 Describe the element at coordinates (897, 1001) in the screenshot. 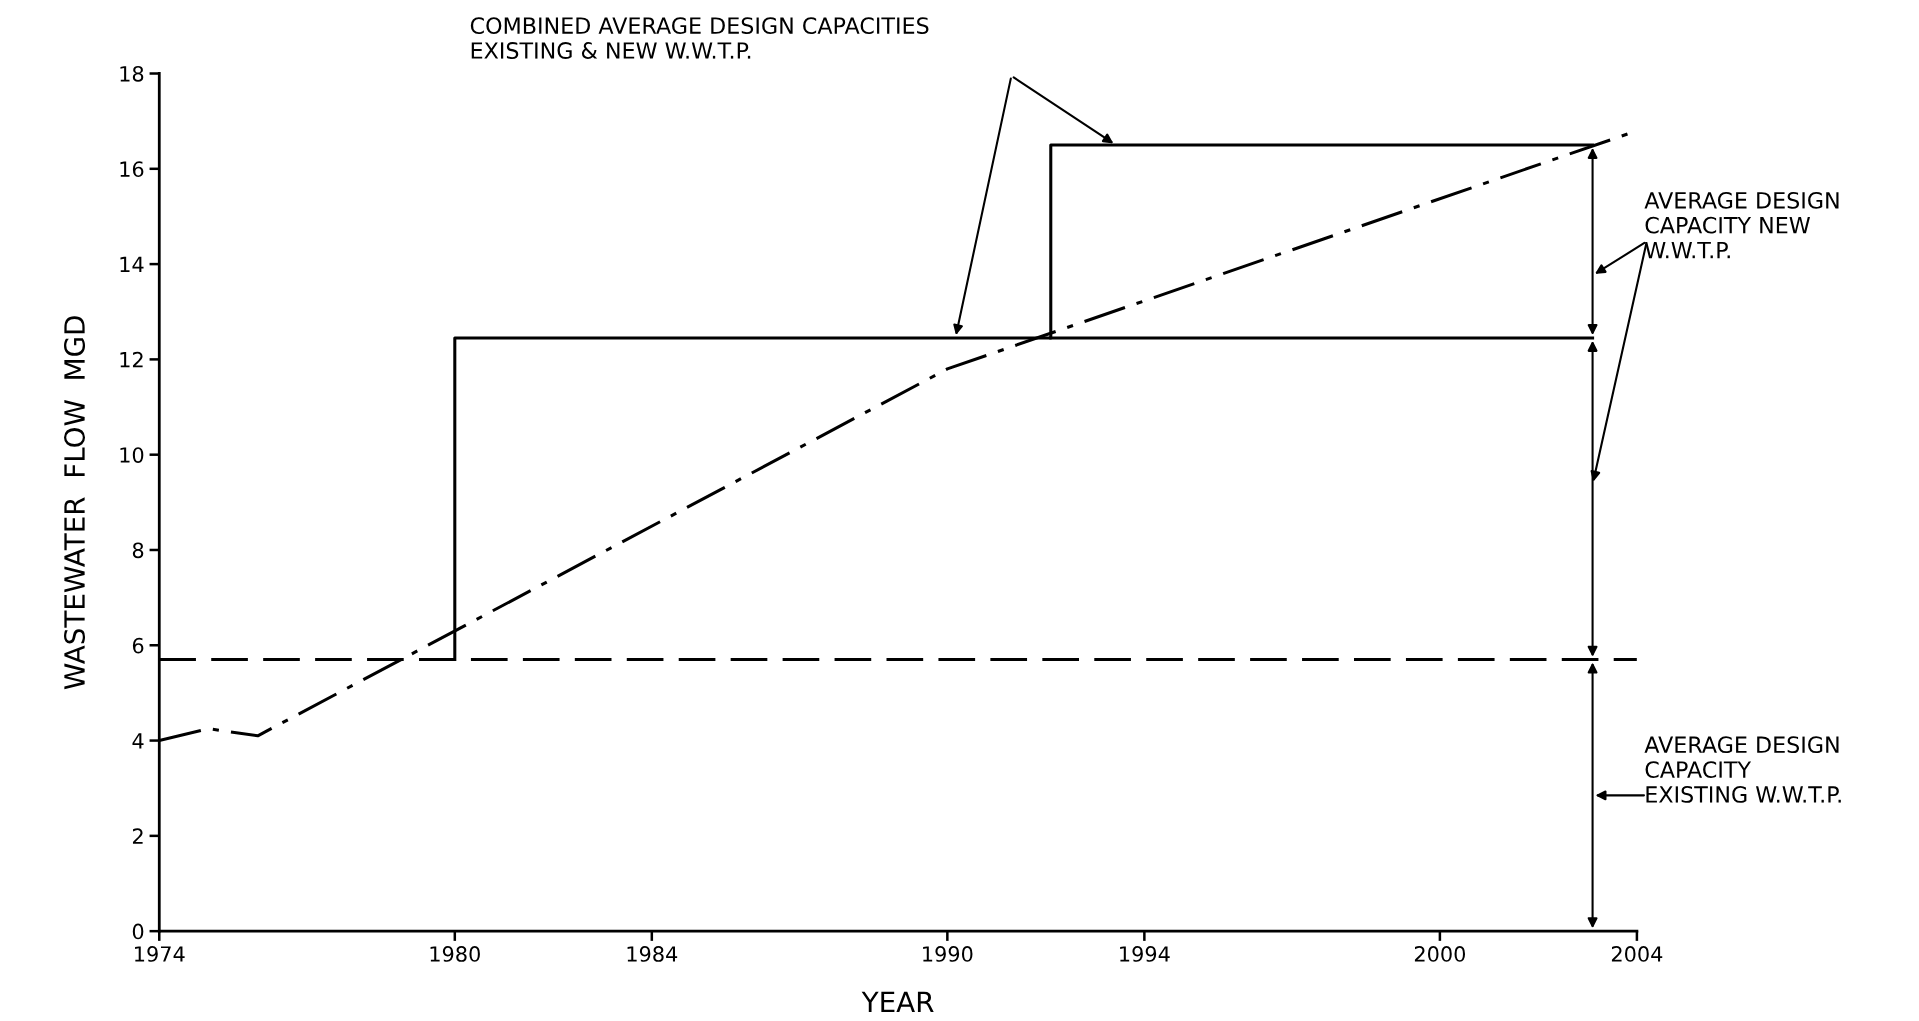

I see `x-axis-title: YEAR` at that location.